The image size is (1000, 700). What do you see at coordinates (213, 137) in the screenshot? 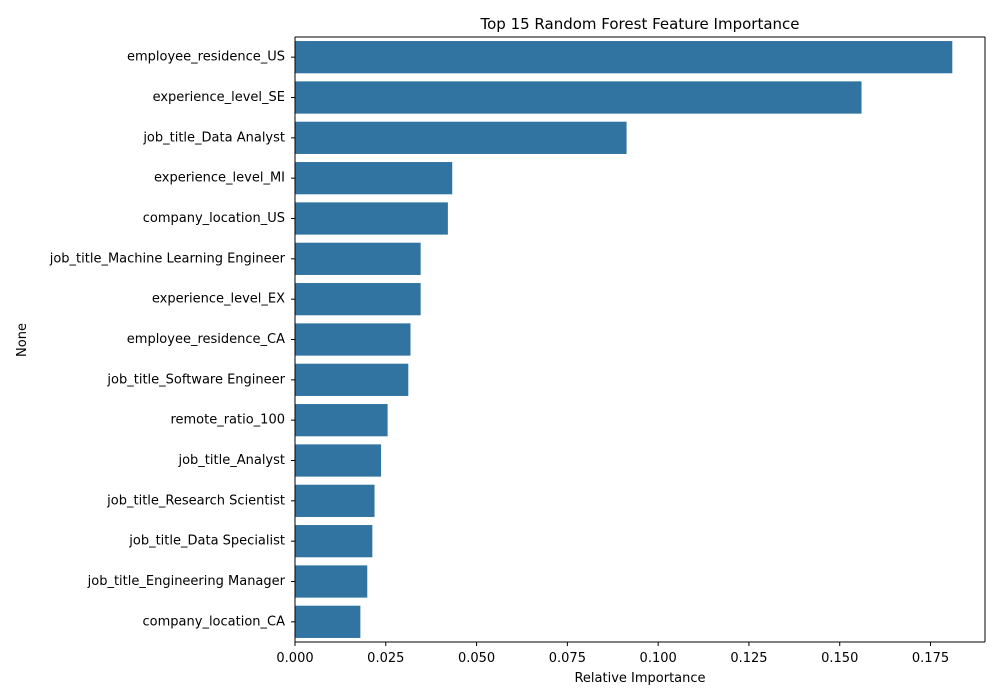
I see `y-tick-label: job_title_Data Analyst` at bounding box center [213, 137].